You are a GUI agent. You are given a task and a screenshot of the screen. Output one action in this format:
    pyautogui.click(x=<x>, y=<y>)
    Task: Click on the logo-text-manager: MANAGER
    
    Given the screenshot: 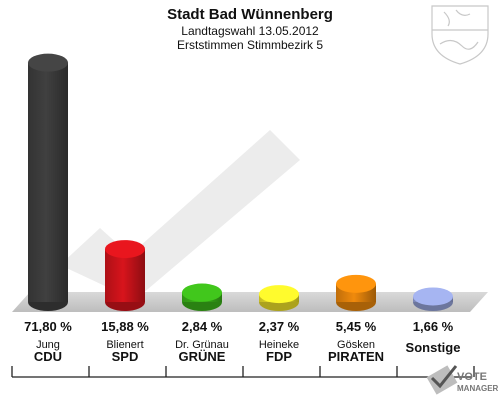 What is the action you would take?
    pyautogui.click(x=478, y=388)
    